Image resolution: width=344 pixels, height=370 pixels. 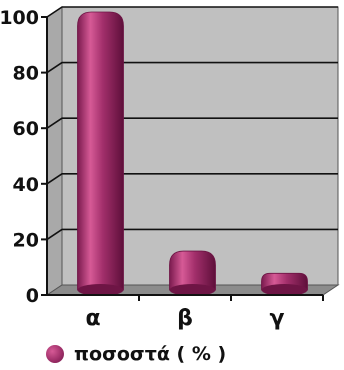 What do you see at coordinates (19, 157) in the screenshot?
I see `y-tick-labels: 0 20 40 60 80 100` at bounding box center [19, 157].